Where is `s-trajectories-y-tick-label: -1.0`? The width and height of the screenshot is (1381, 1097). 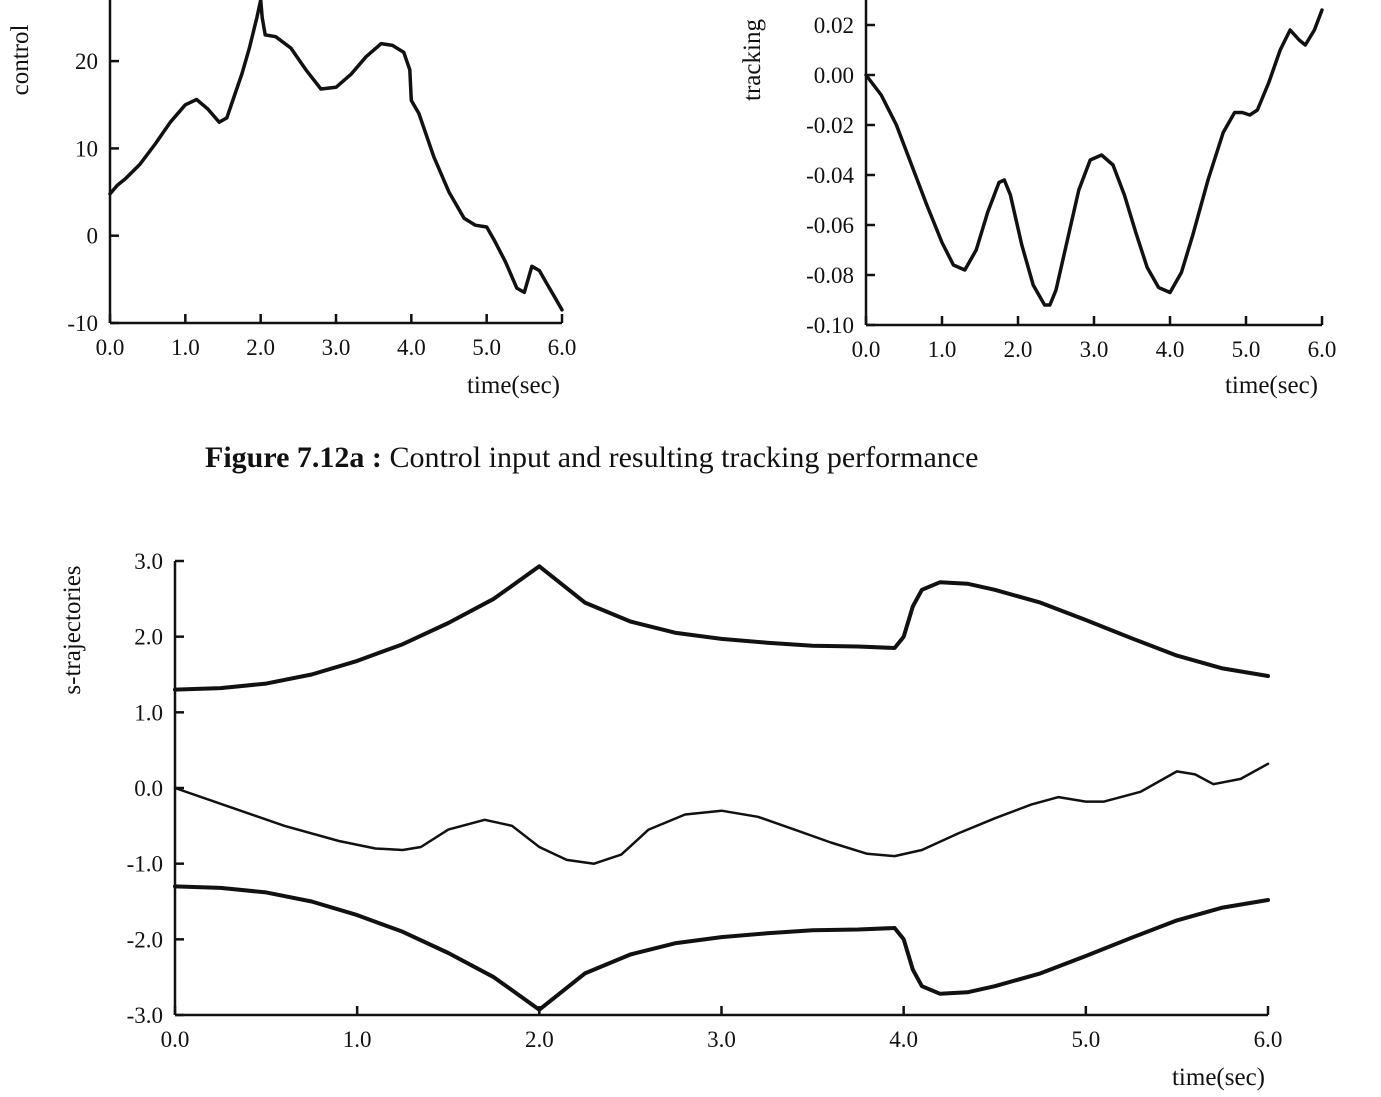
s-trajectories-y-tick-label: -1.0 is located at coordinates (145, 864).